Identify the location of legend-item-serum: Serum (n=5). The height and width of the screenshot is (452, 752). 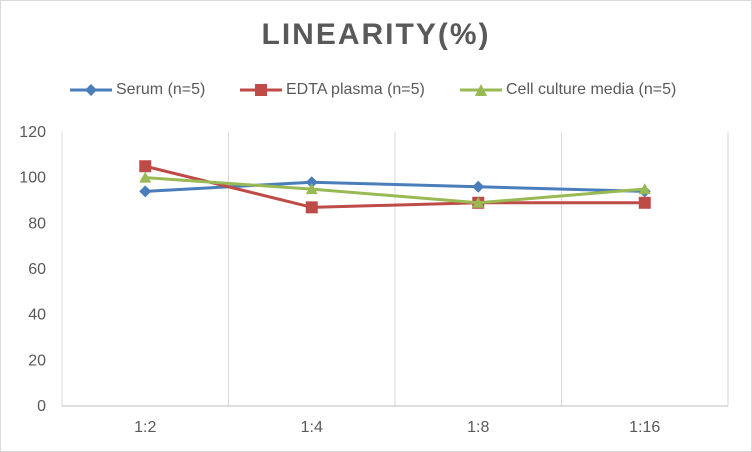
(137, 90).